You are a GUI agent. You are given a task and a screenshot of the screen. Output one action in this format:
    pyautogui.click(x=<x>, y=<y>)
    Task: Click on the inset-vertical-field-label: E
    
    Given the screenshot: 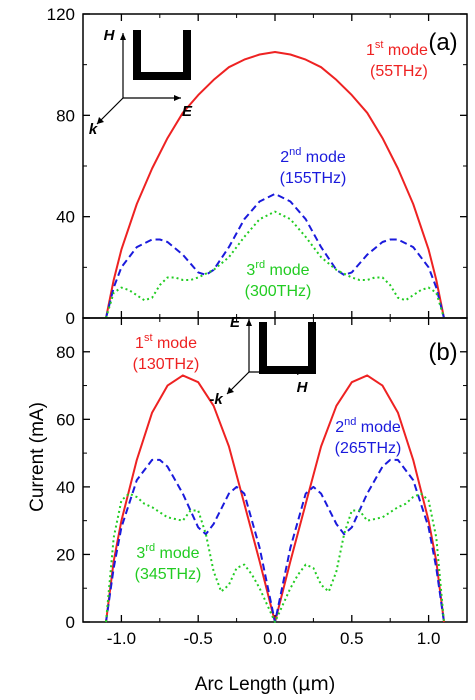 What is the action you would take?
    pyautogui.click(x=235, y=322)
    